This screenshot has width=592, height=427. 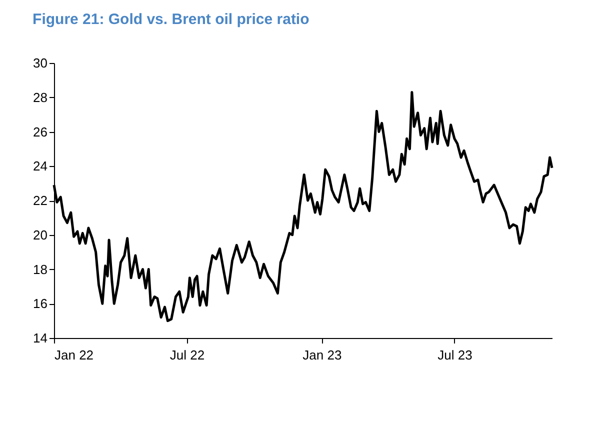 I want to click on y-tick-label: 26, so click(x=40, y=132).